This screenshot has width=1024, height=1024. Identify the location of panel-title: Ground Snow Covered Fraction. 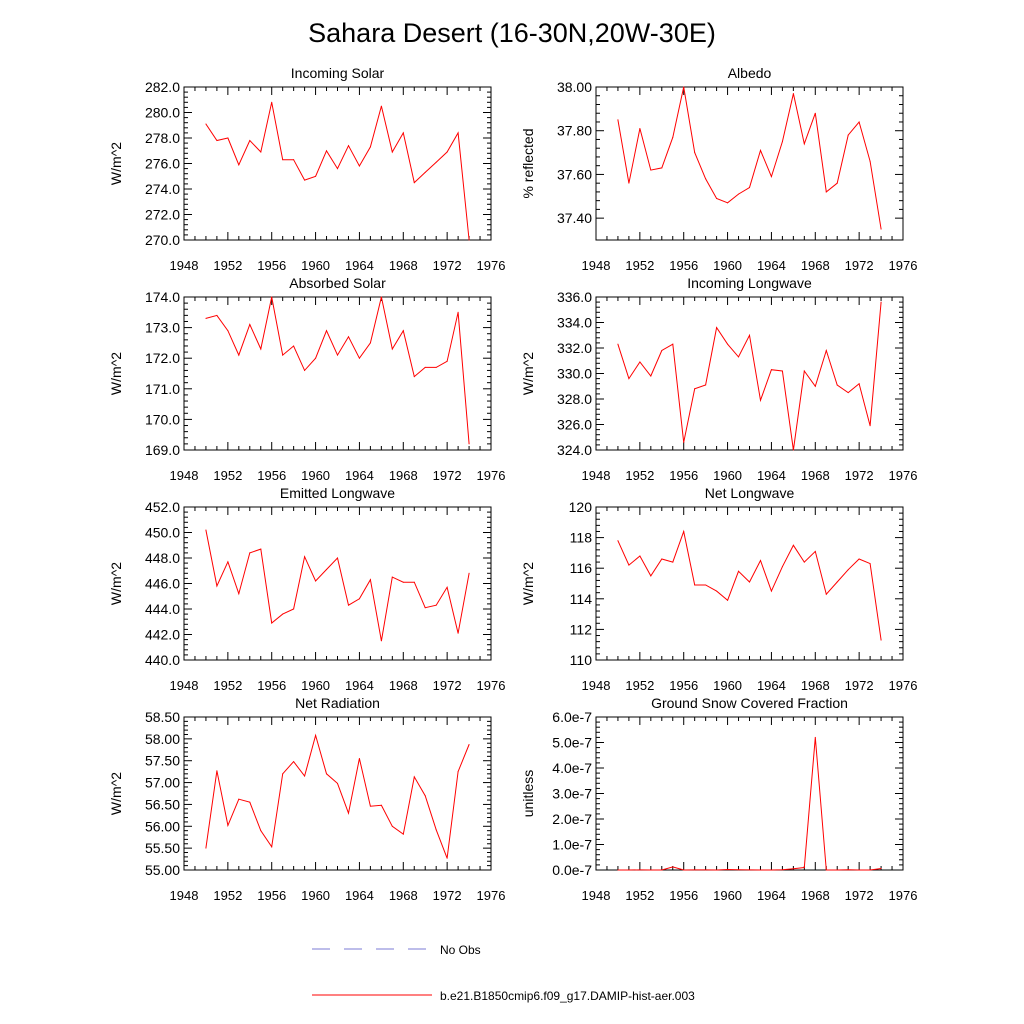
(749, 703).